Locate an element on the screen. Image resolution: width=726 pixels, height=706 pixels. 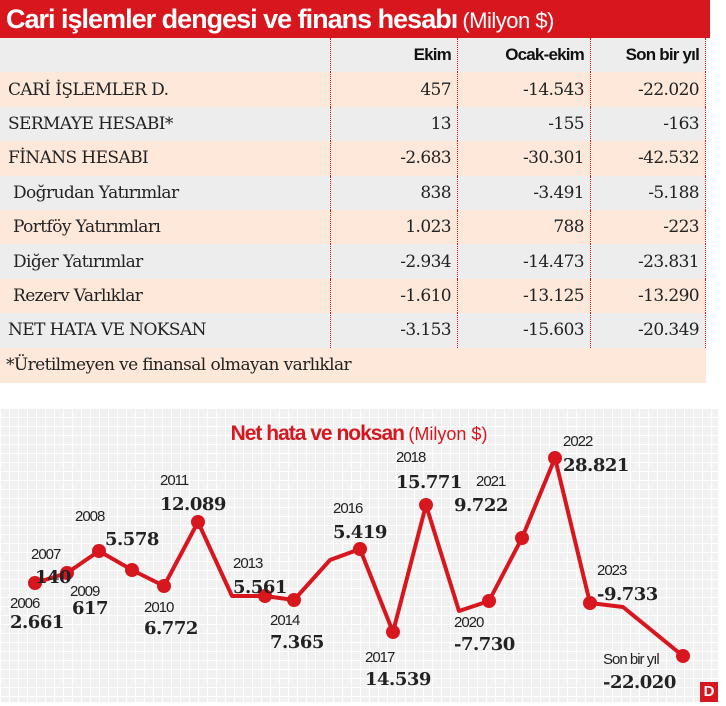
point-value-label: 2.661 is located at coordinates (37, 622).